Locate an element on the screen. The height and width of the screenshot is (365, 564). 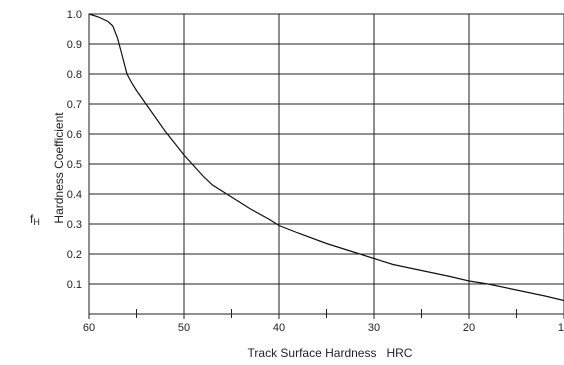
x-tick-label: 20 is located at coordinates (469, 328).